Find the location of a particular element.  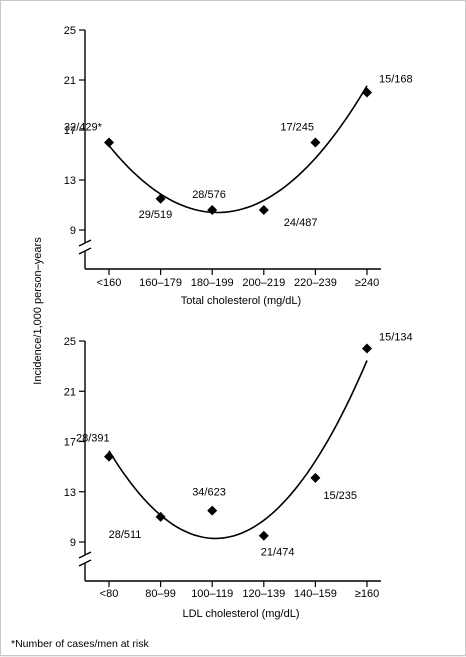

x-tick-label: 220–239 is located at coordinates (315, 283).